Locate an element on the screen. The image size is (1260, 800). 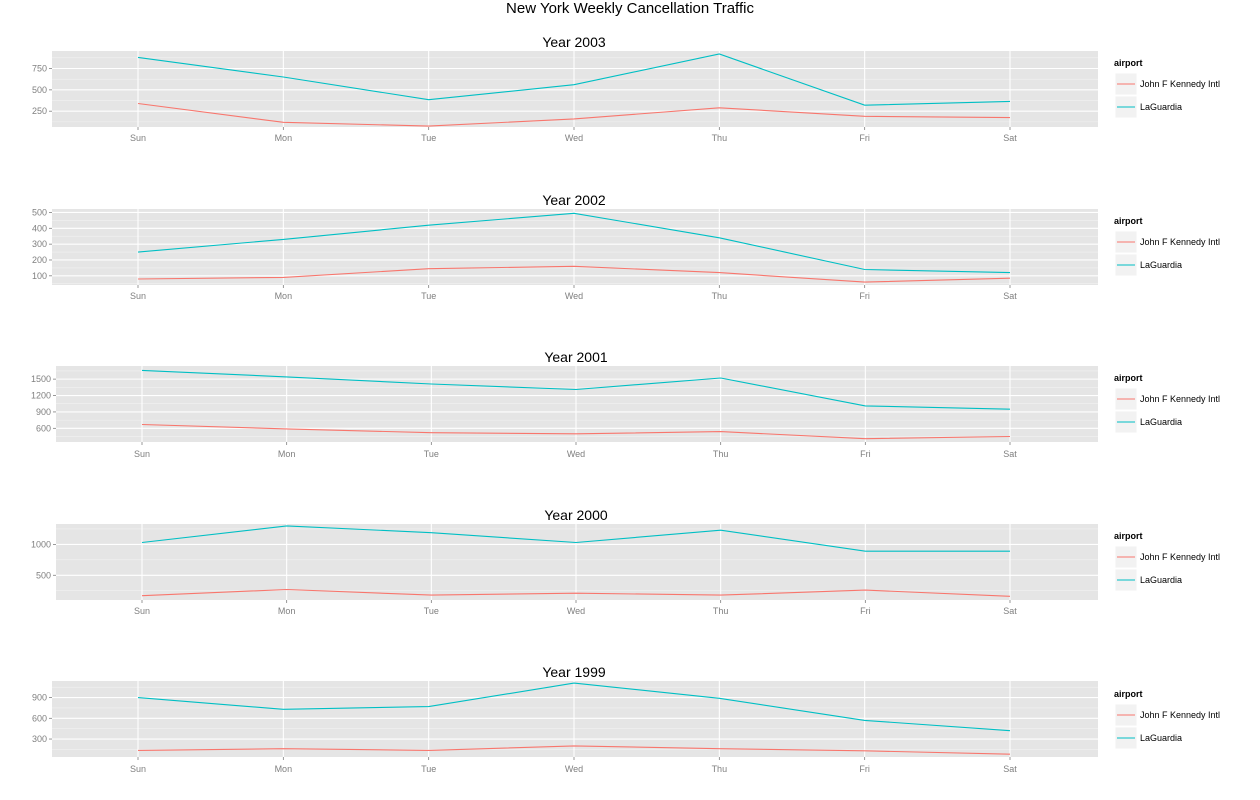
y-tick-label: 200 is located at coordinates (39, 260).